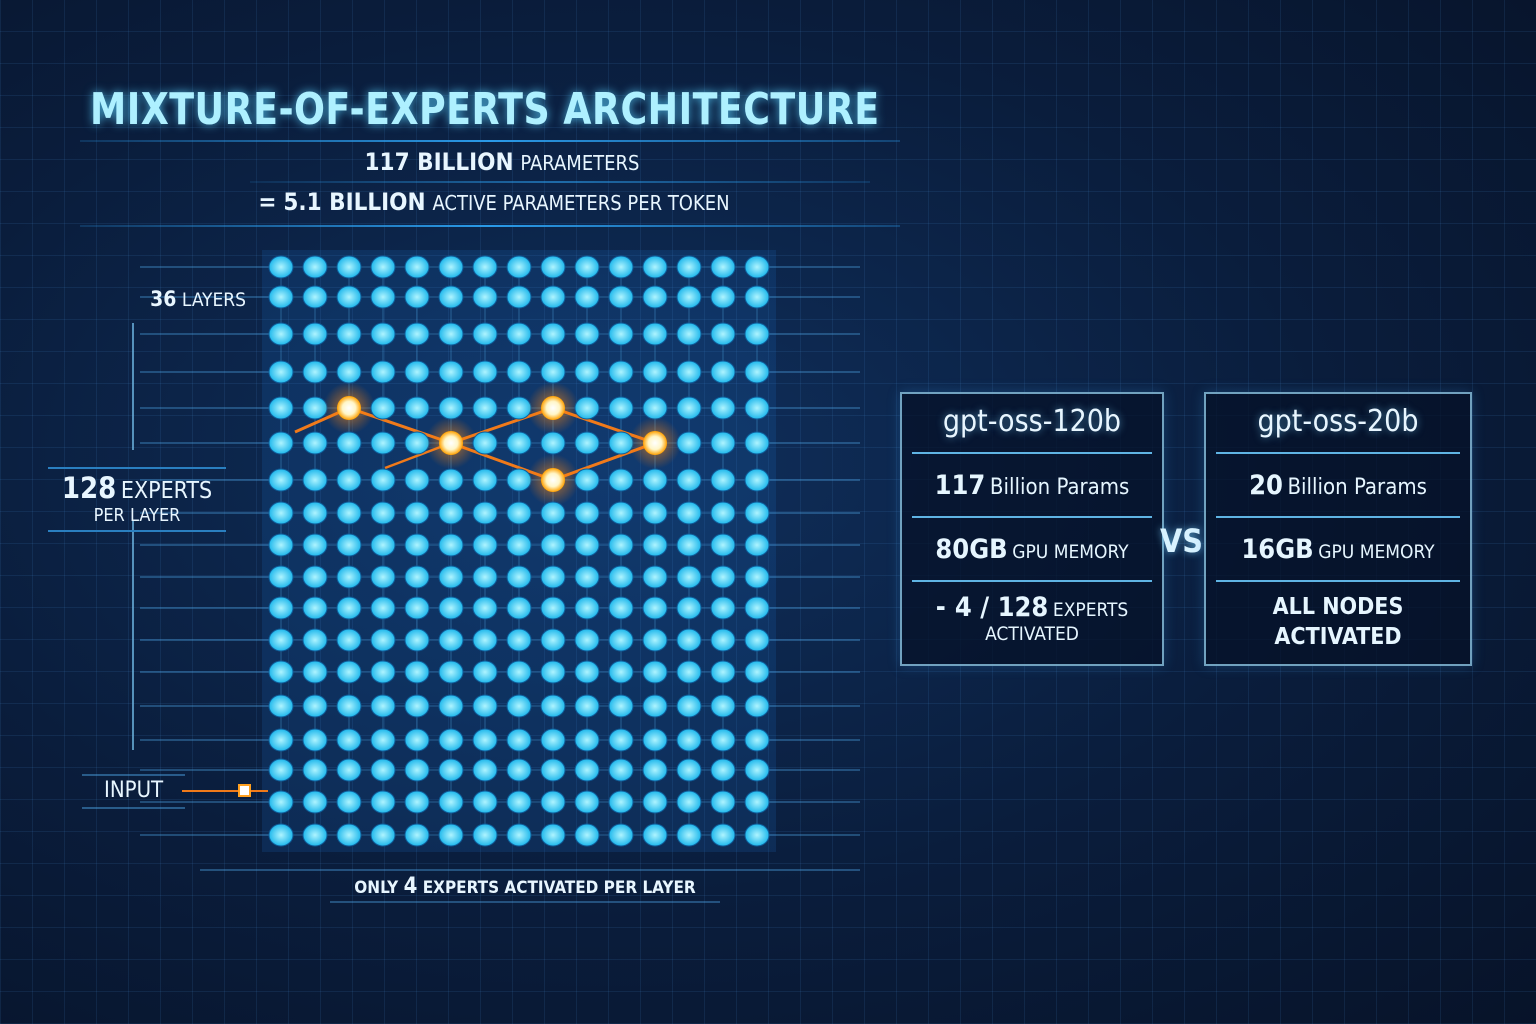  Describe the element at coordinates (1182, 541) in the screenshot. I see `vs-label: VS` at that location.